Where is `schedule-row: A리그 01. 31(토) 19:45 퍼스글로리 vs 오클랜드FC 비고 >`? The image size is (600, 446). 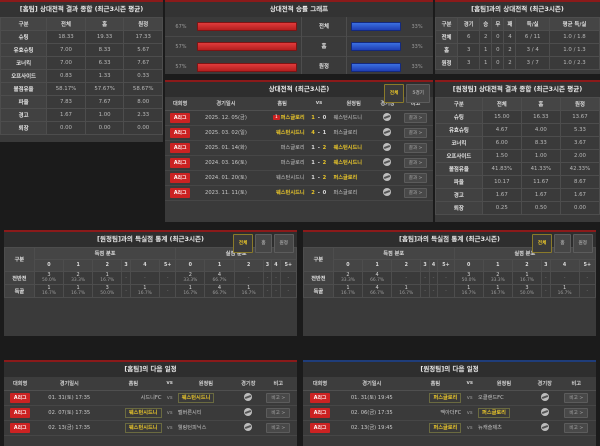
schedule-row: A리그 01. 31(토) 19:45 퍼스글로리 vs 오클랜드FC 비고 > is located at coordinates (449, 398).